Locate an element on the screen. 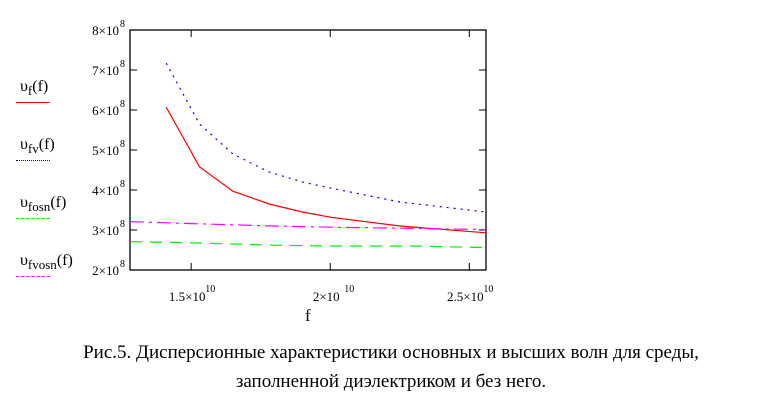 Image resolution: width=782 pixels, height=407 pixels. y-tick-label: 3×10 is located at coordinates (105, 230).